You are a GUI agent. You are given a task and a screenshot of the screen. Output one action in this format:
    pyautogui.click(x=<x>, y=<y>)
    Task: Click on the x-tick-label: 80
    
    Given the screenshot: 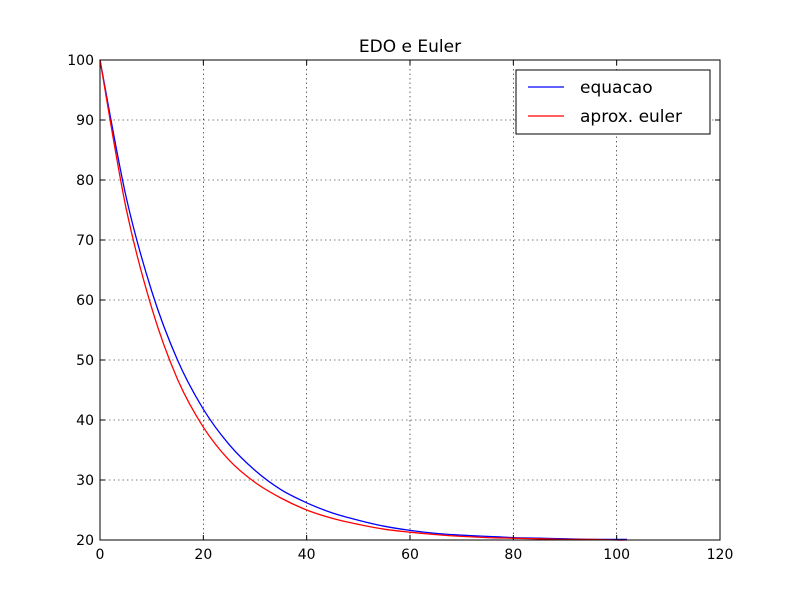 What is the action you would take?
    pyautogui.click(x=513, y=555)
    